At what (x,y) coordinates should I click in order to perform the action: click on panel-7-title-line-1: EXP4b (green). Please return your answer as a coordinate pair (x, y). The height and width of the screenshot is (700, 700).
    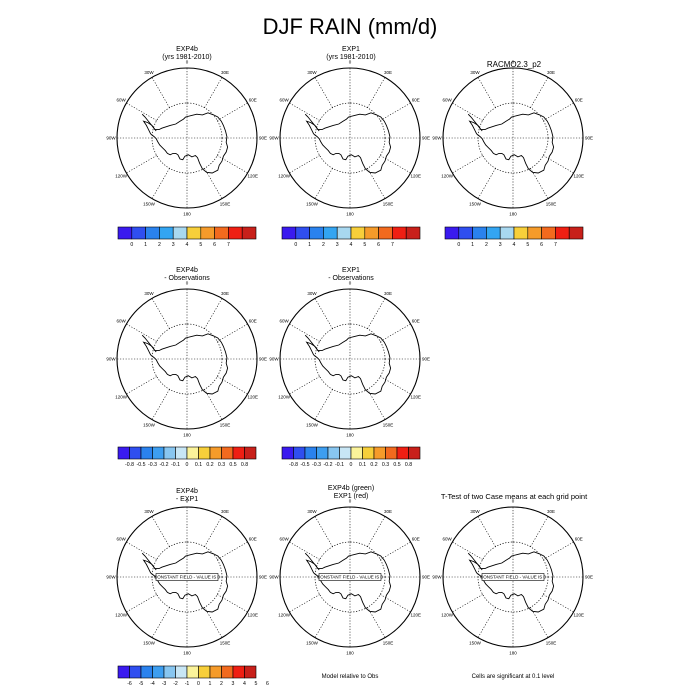
    Looking at the image, I should click on (351, 488).